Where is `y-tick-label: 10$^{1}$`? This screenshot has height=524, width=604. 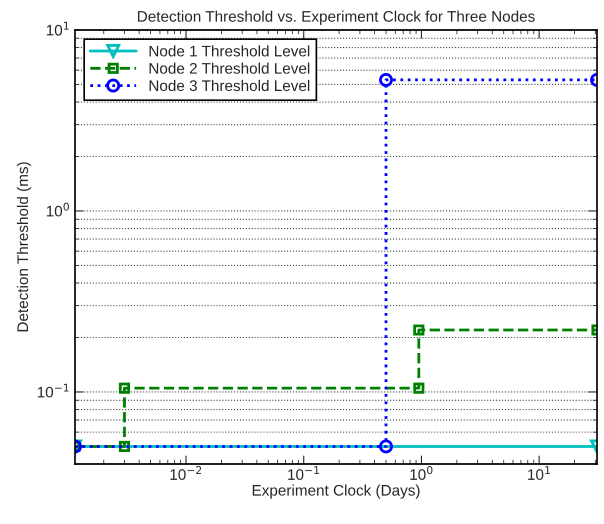 y-tick-label: 10$^{1}$ is located at coordinates (57, 29).